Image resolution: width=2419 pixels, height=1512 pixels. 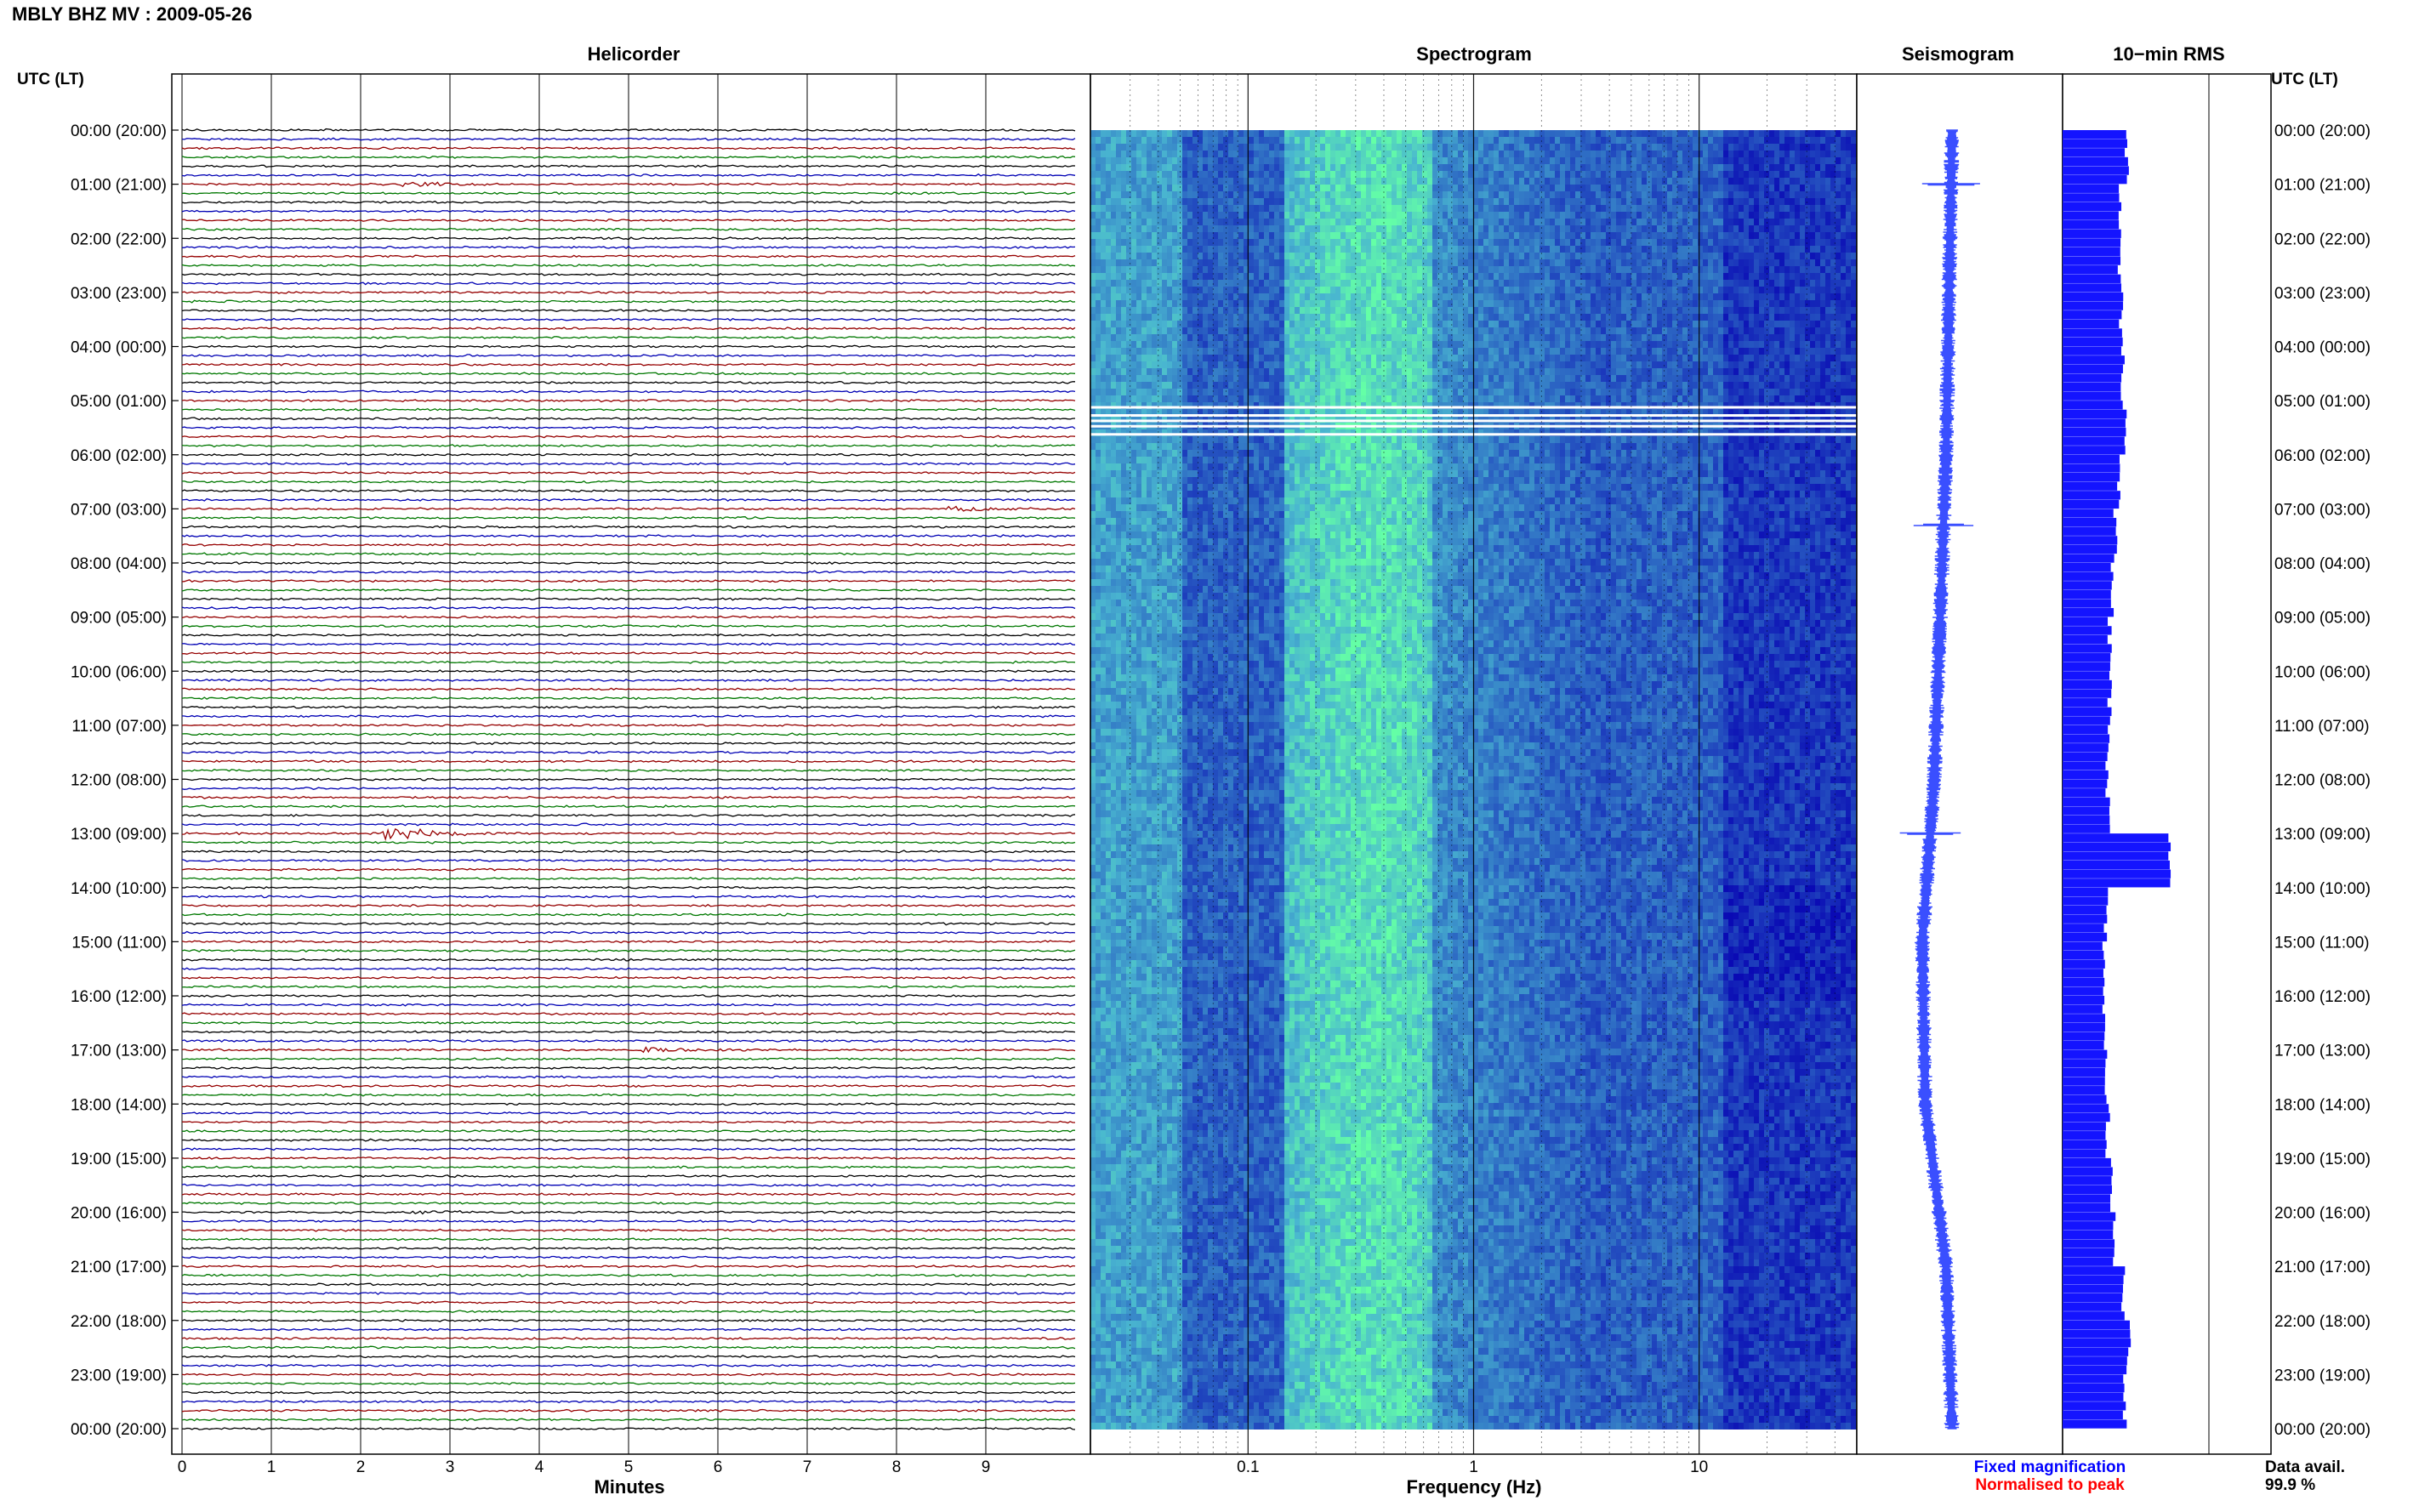 What do you see at coordinates (450, 1467) in the screenshot?
I see `minute-tick-label: 3` at bounding box center [450, 1467].